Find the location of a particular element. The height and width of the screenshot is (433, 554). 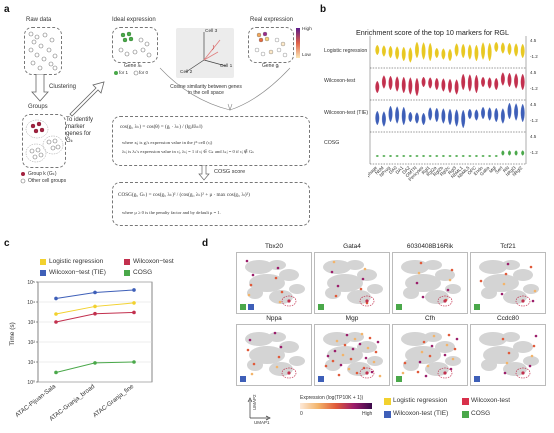

runtime-y-label: Time (s) is located at coordinates (12, 334).